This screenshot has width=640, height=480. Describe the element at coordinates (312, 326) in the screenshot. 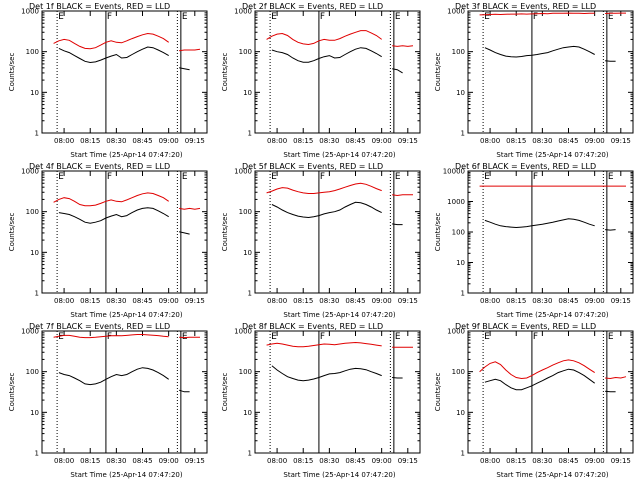

I see `chart-title: Det 8f BLACK = Events, RED = LLD` at that location.